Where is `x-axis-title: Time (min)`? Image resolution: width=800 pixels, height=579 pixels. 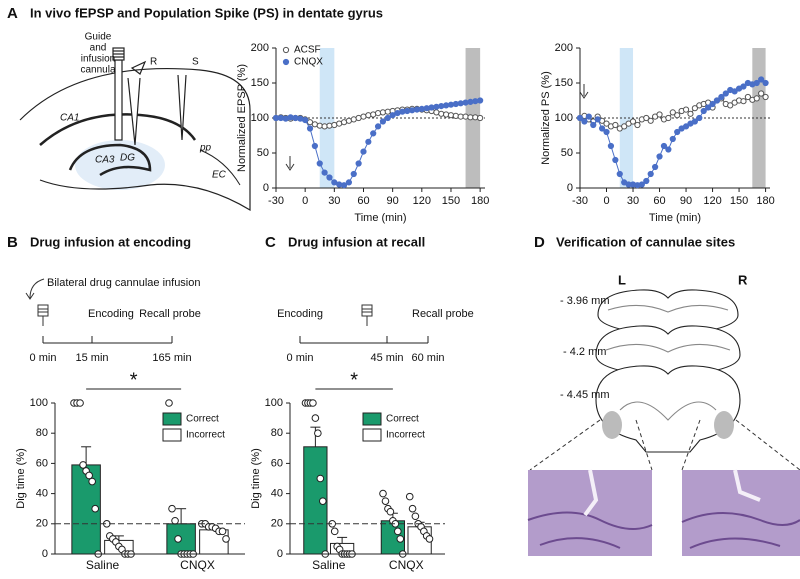
x-axis-title: Time (min) is located at coordinates (675, 218).